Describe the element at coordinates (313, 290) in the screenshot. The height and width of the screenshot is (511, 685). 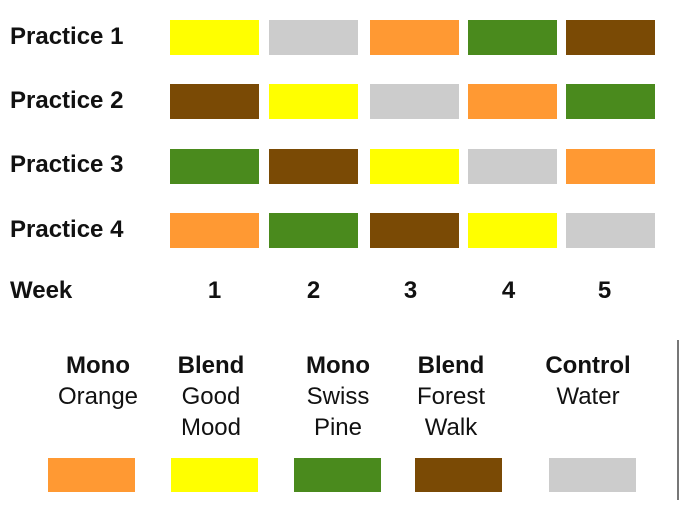
I see `week-number-2: 2` at that location.